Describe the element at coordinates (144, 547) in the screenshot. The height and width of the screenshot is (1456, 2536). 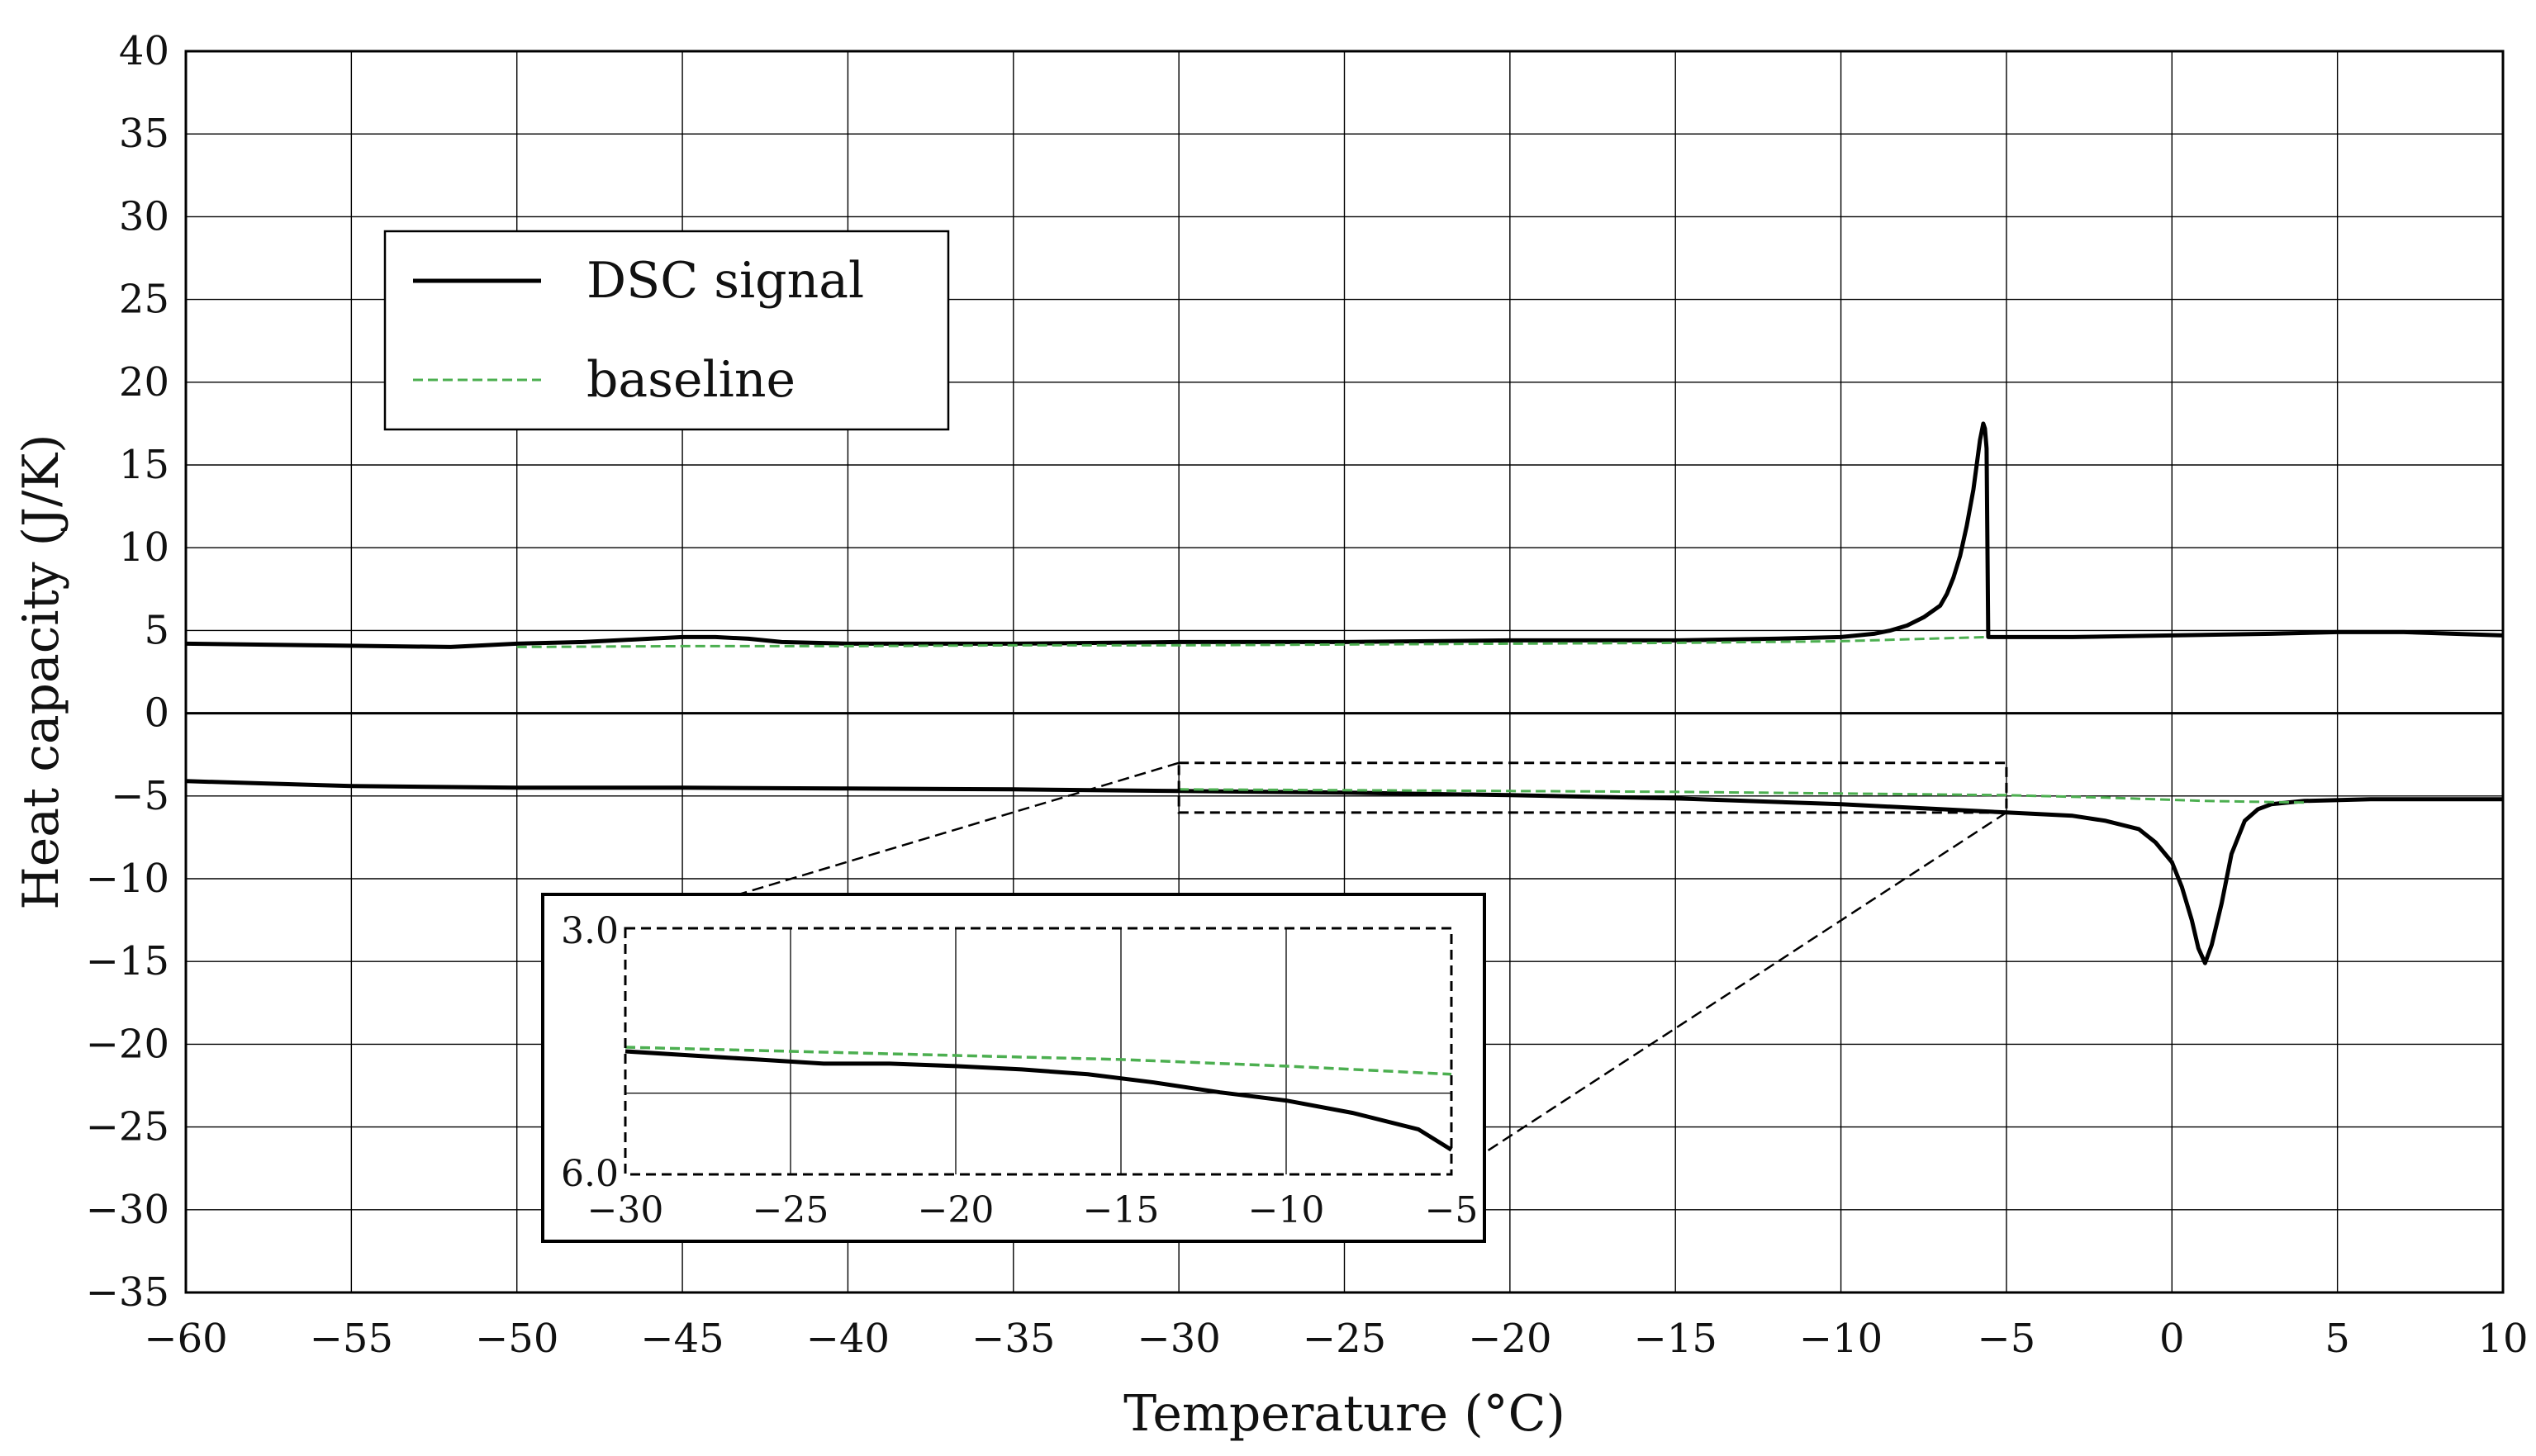
I see `y-tick-label: 10` at that location.